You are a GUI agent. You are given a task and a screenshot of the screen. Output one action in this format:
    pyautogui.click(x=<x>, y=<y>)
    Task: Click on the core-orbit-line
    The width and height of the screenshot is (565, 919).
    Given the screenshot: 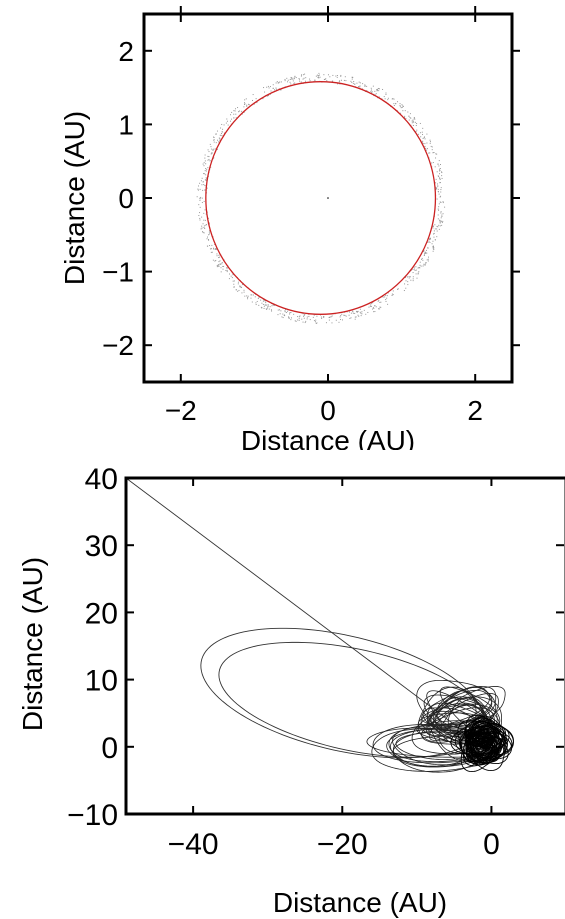 What is the action you would take?
    pyautogui.click(x=478, y=737)
    